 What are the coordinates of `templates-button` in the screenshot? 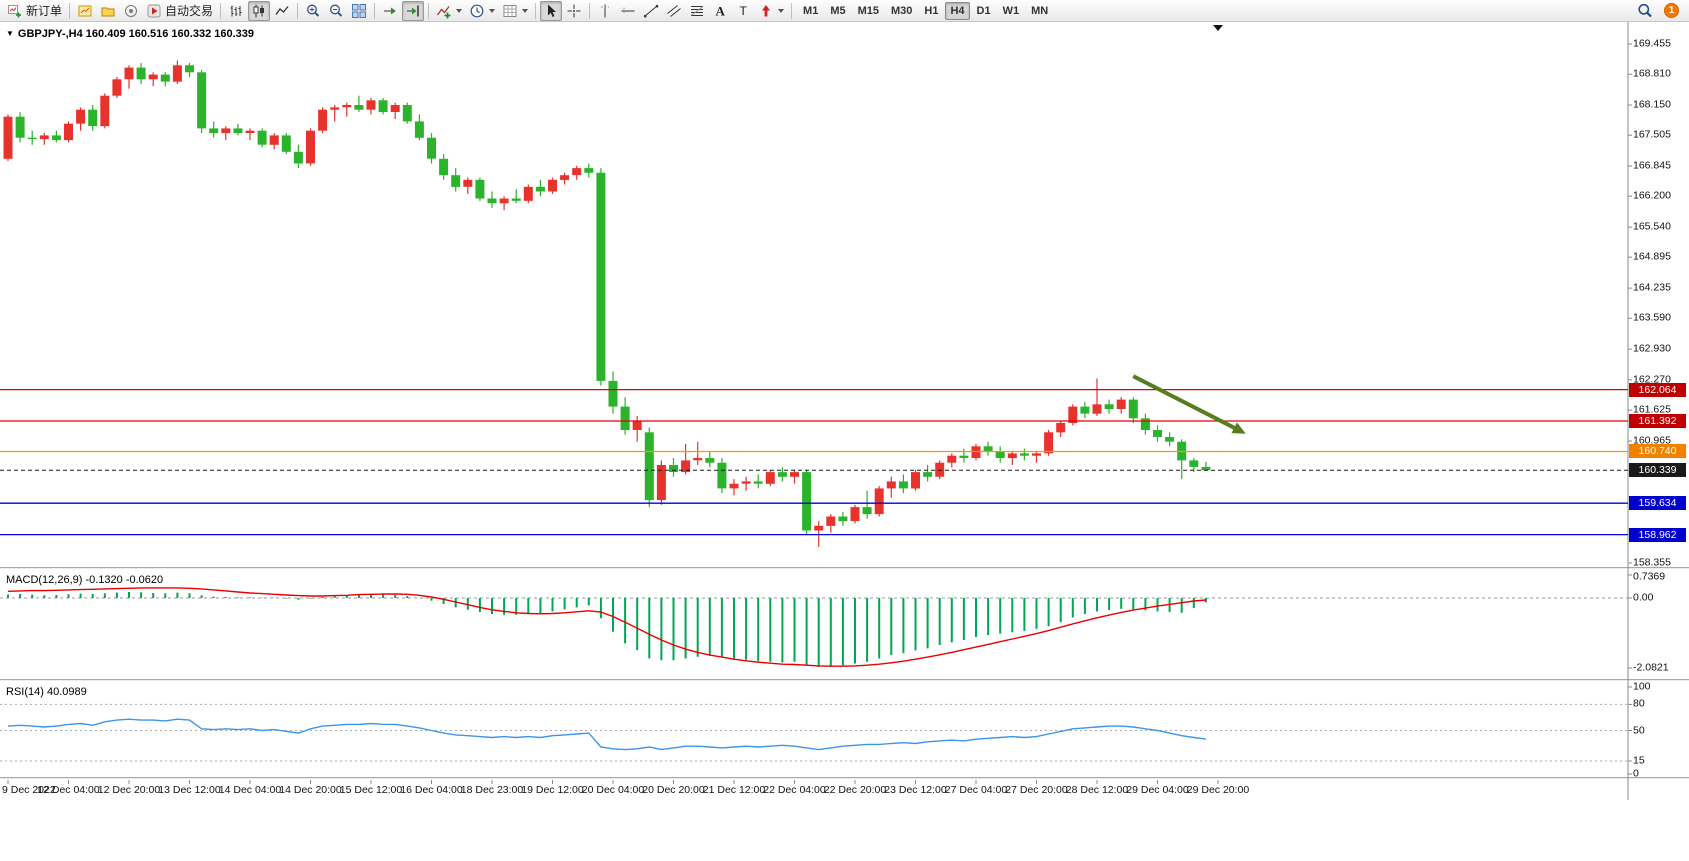 It's located at (515, 11).